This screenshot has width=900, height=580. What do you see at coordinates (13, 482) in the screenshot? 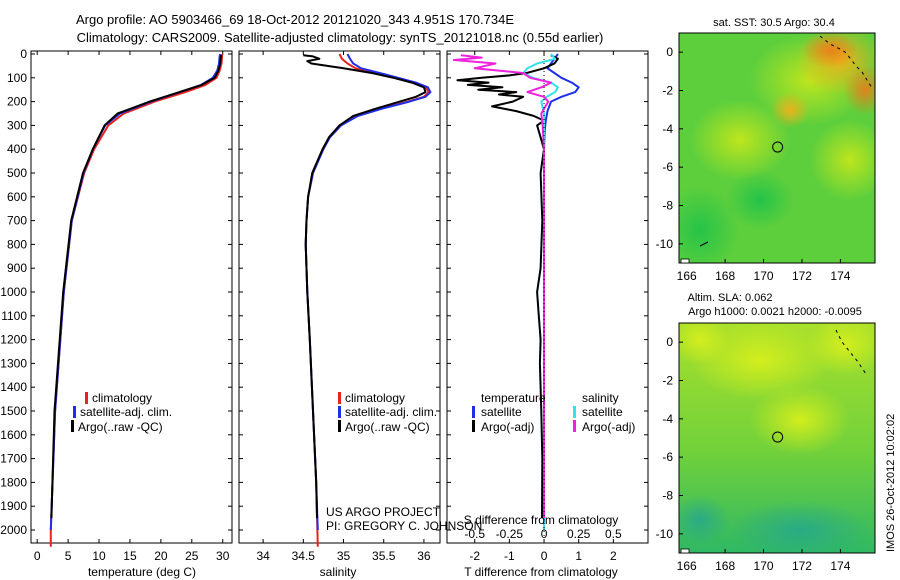
I see `depth-tick-label: 1800` at bounding box center [13, 482].